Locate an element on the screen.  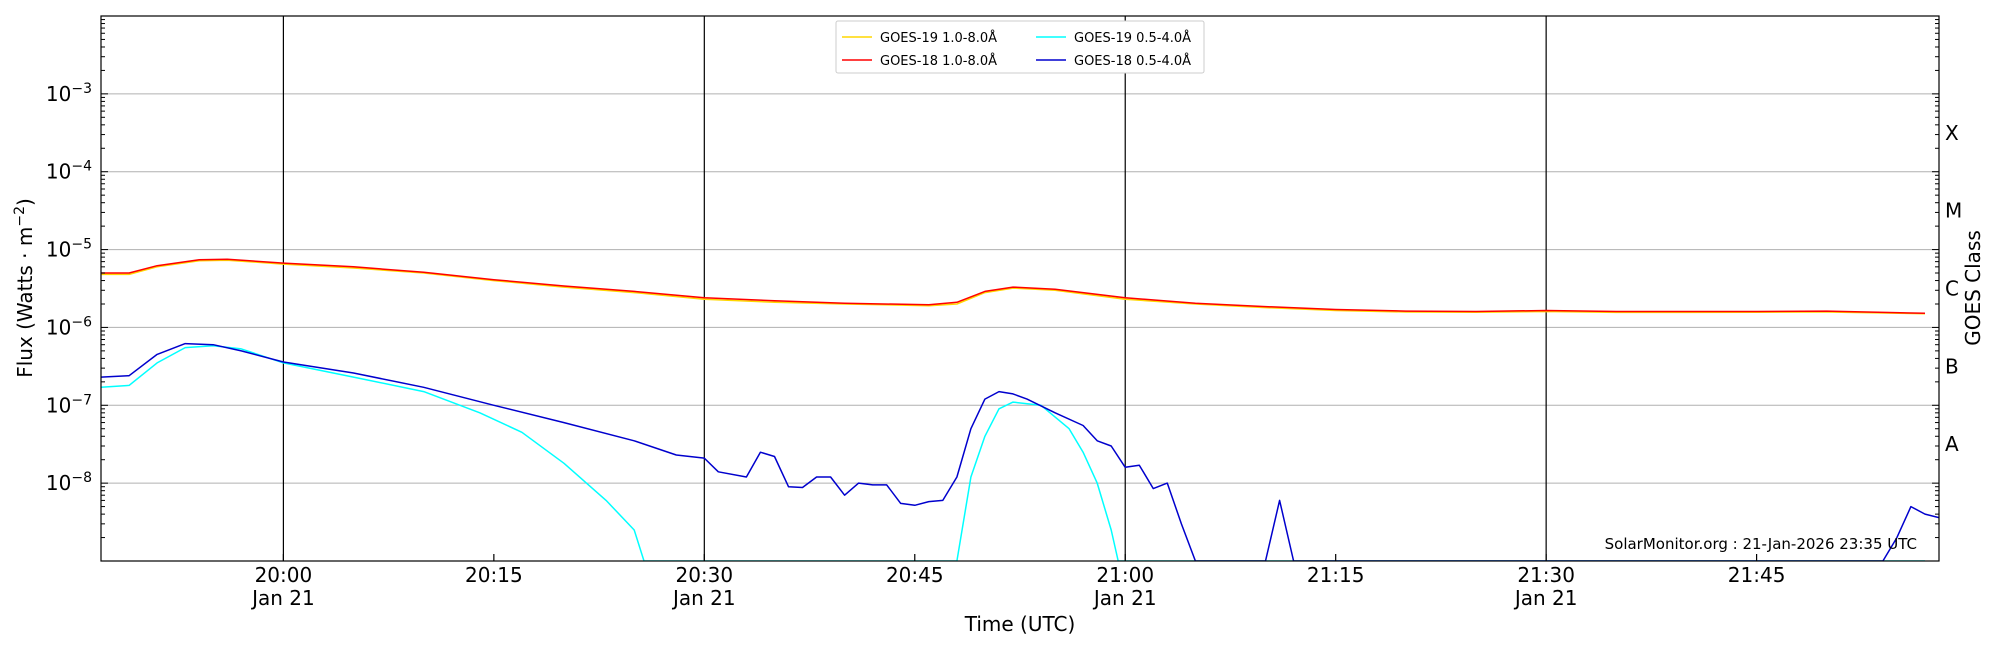
x-tick-label: 21:15 is located at coordinates (1336, 575).